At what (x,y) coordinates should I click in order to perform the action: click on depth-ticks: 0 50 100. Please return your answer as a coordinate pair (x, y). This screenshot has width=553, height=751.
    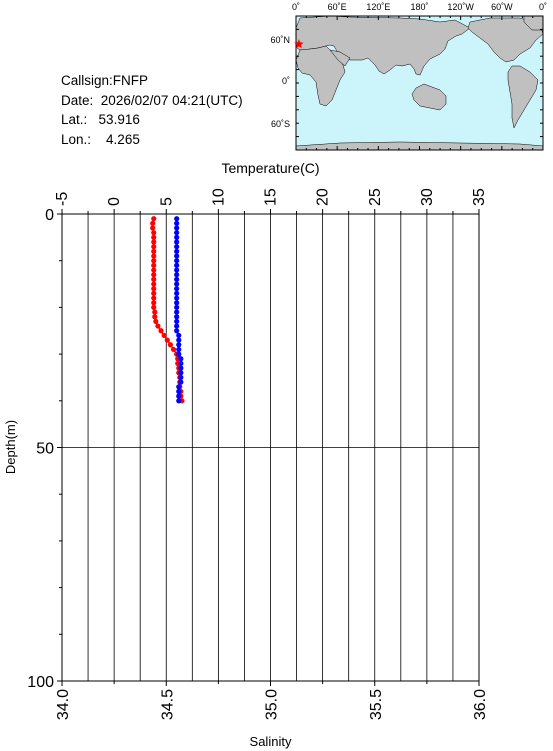
    Looking at the image, I should click on (44, 449).